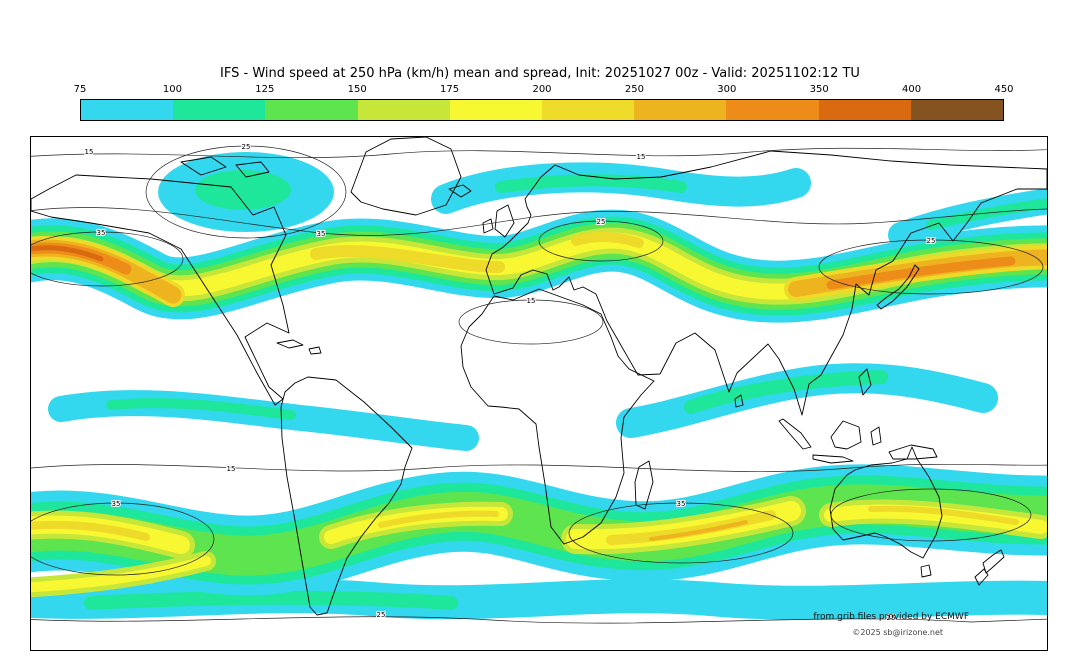  I want to click on colorbar, so click(542, 110).